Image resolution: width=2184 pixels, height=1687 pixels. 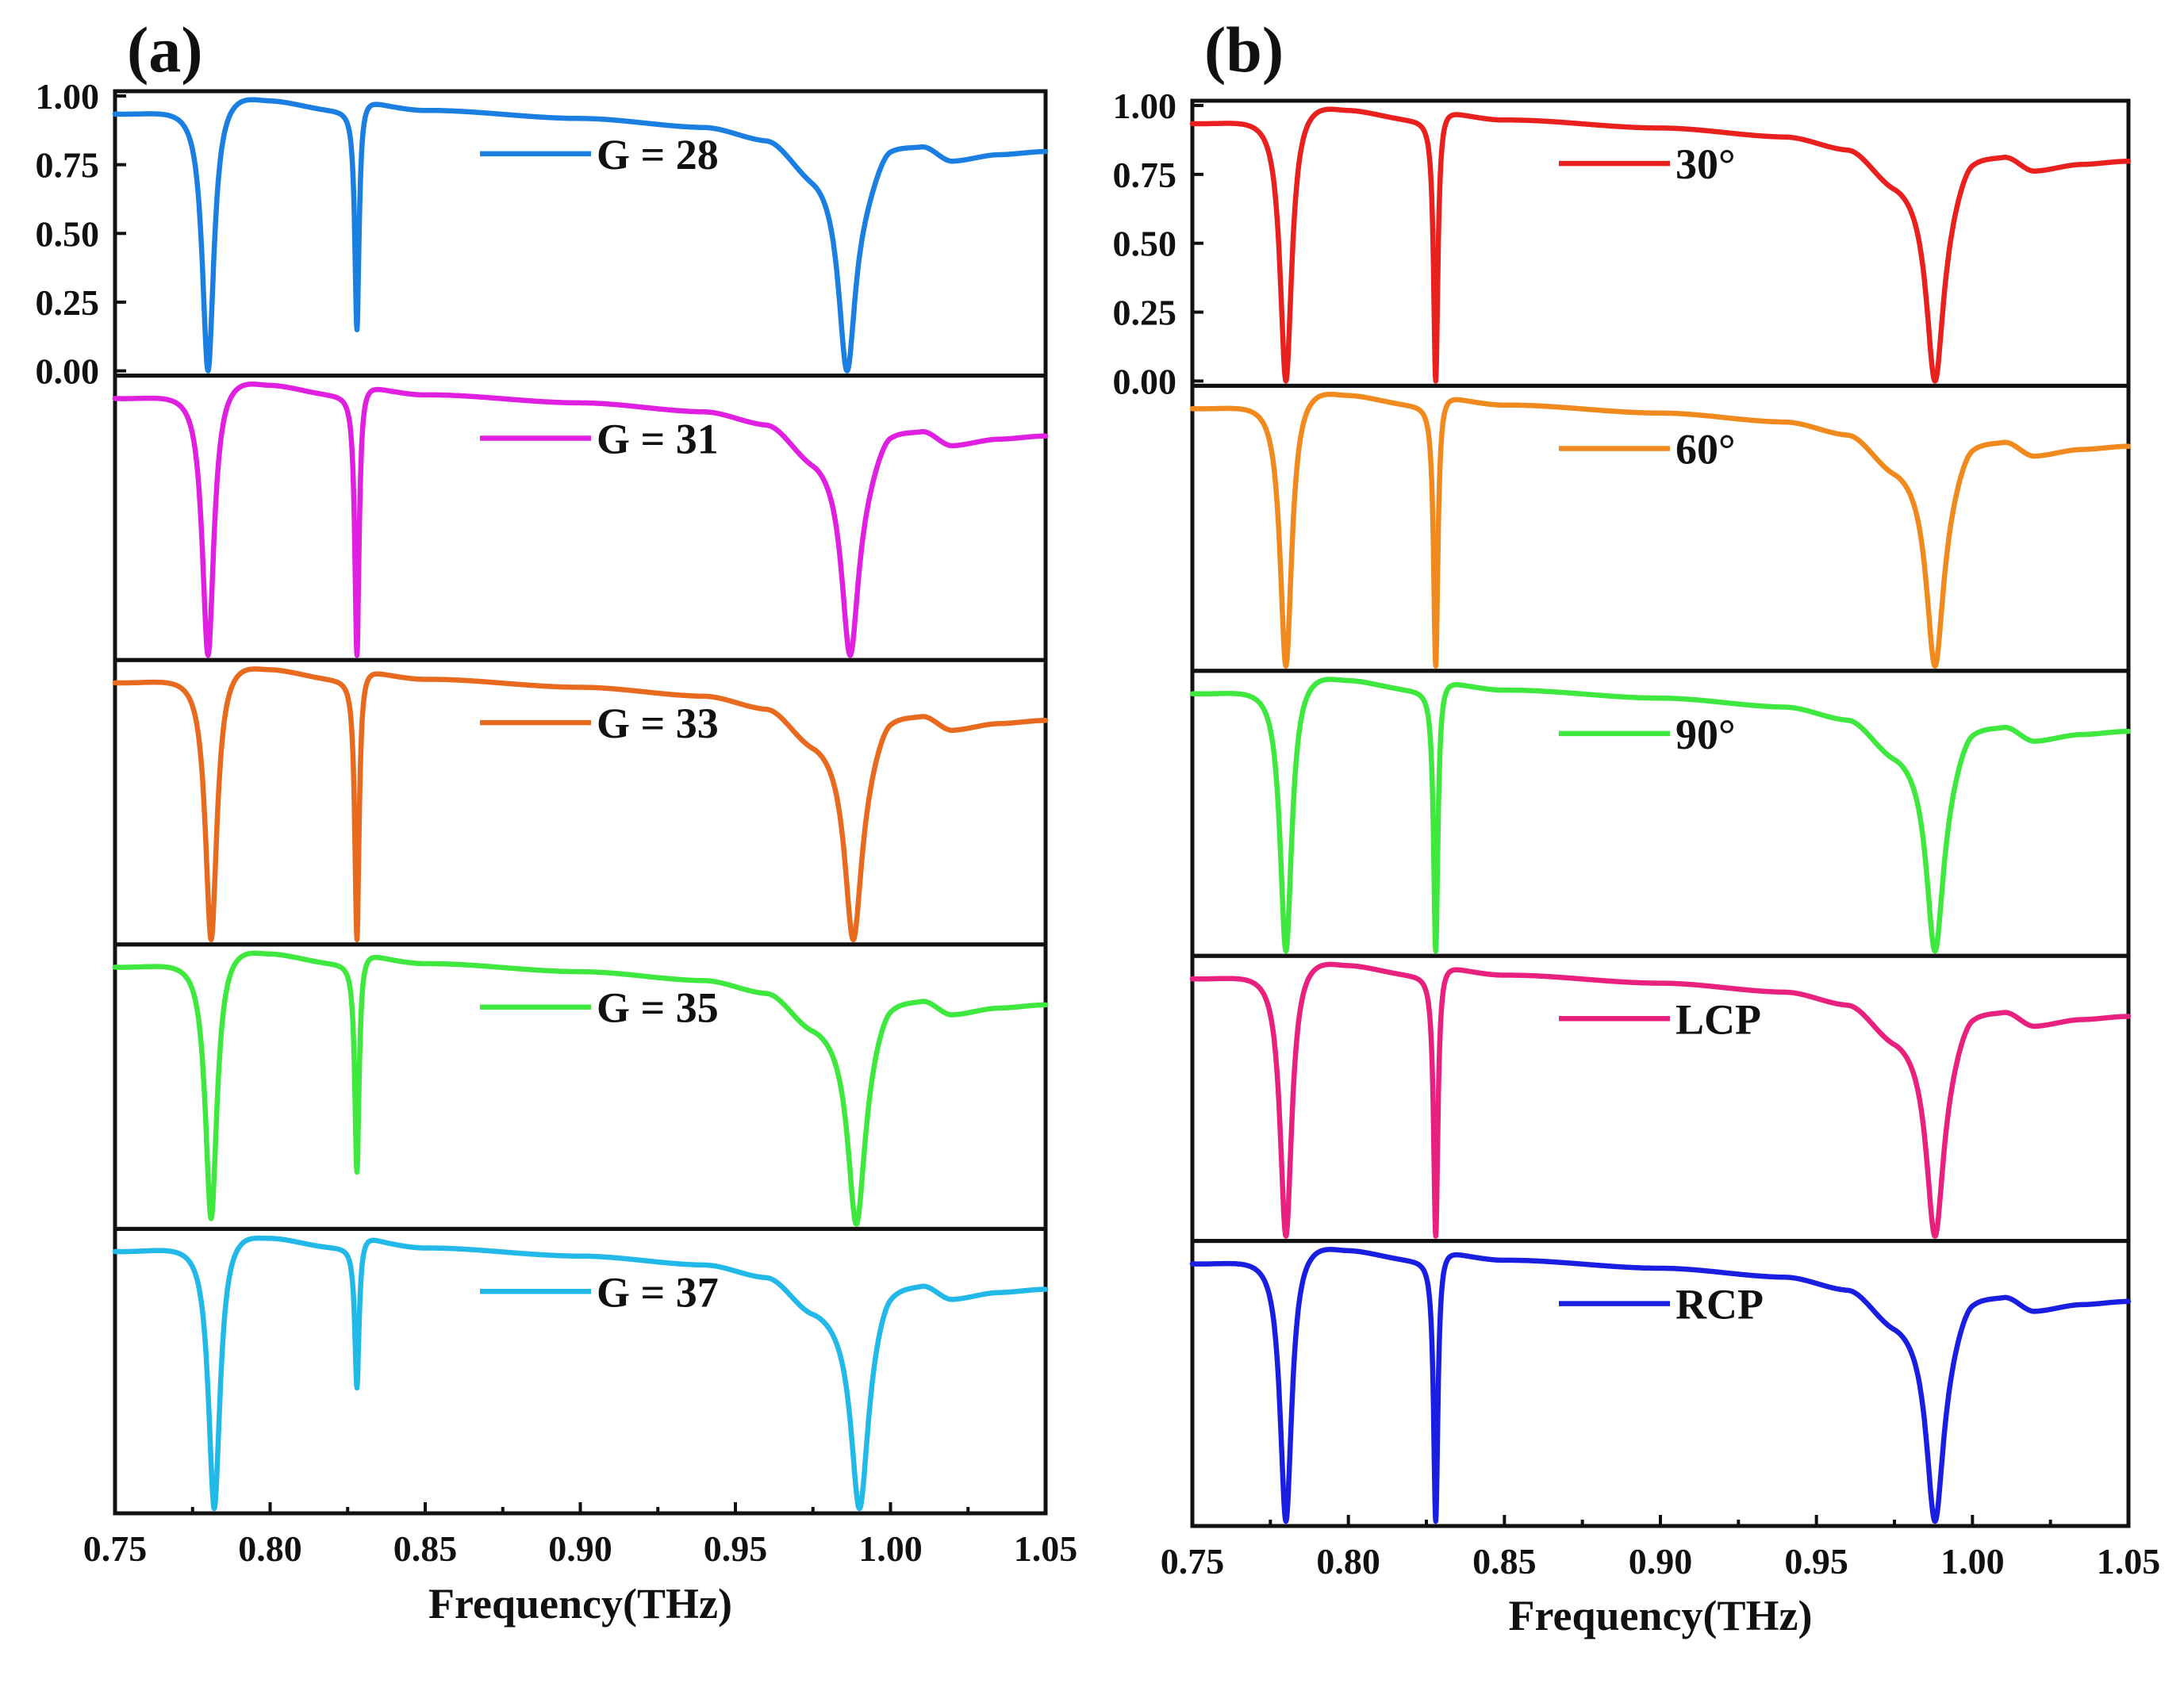 What do you see at coordinates (165, 49) in the screenshot?
I see `panel-label: (a)` at bounding box center [165, 49].